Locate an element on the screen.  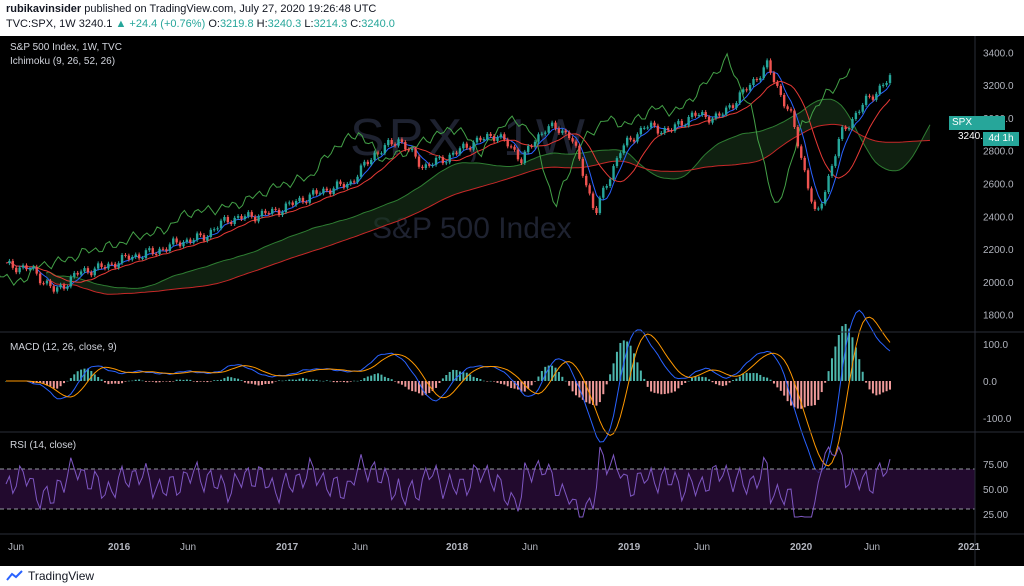
legend-macd: MACD (12, 26, close, 9) is located at coordinates (63, 347).